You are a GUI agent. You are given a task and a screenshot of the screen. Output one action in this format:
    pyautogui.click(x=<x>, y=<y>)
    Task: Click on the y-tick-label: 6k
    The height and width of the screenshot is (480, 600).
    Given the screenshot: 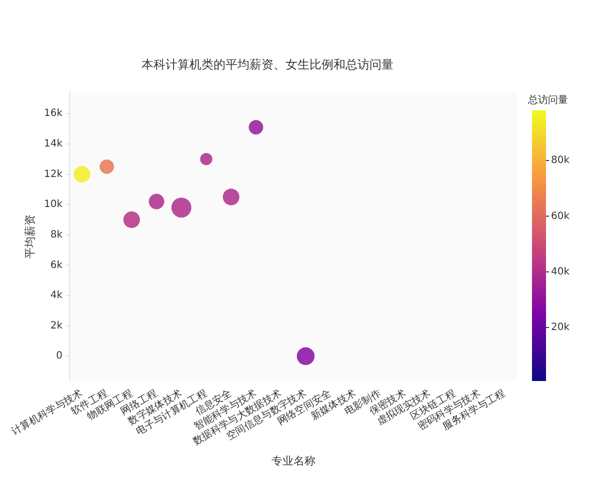 What is the action you would take?
    pyautogui.click(x=56, y=265)
    